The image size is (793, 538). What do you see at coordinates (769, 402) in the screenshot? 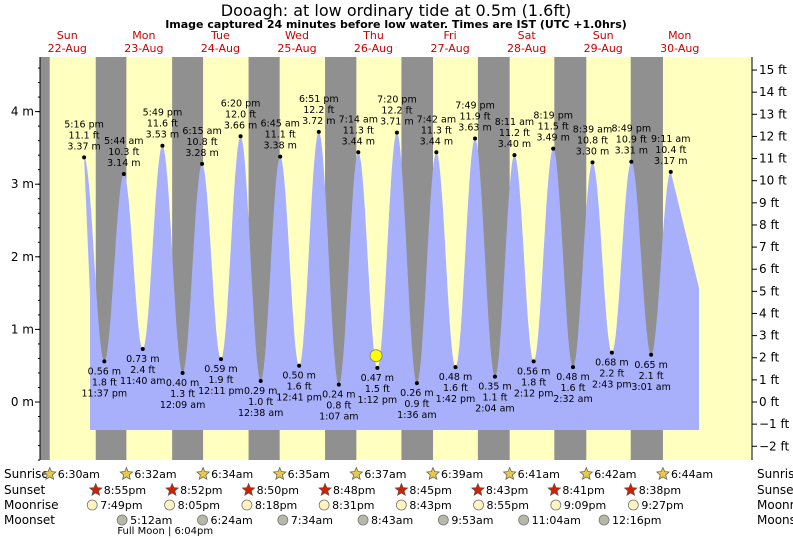
I see `y-tick-label-ft: 0 ft` at bounding box center [769, 402].